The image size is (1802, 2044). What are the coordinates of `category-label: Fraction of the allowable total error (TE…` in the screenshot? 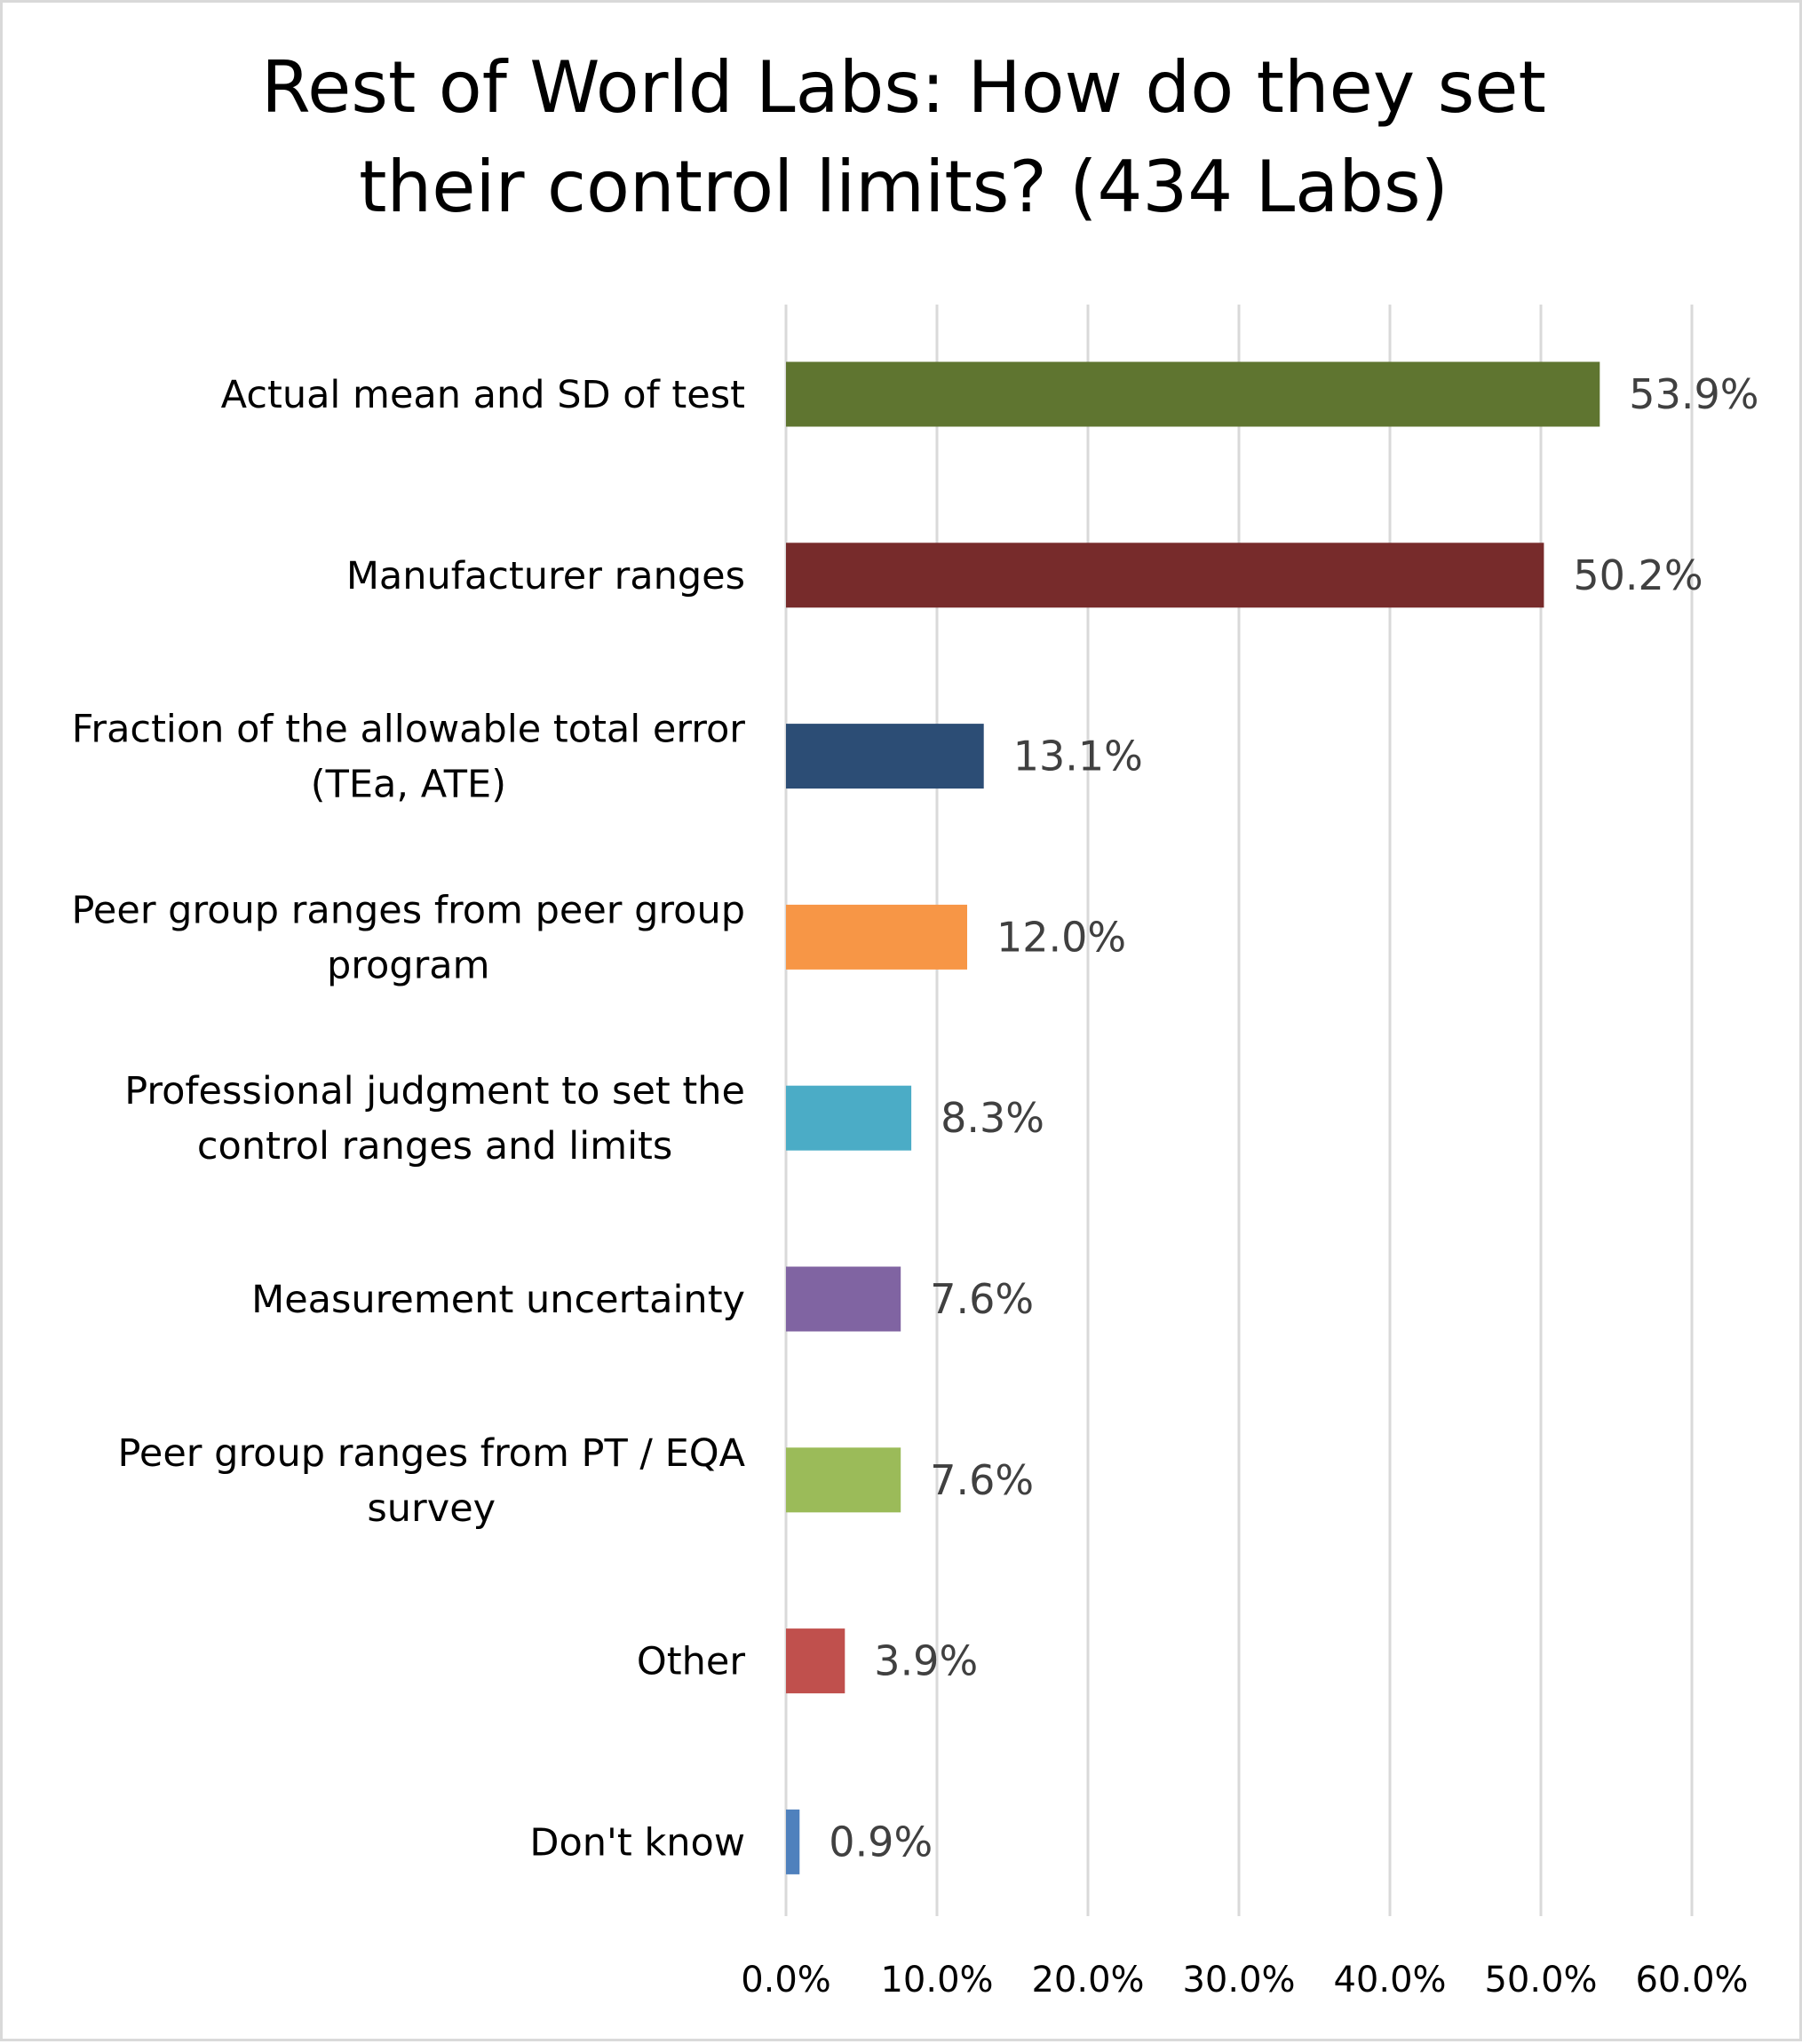 It's located at (409, 757).